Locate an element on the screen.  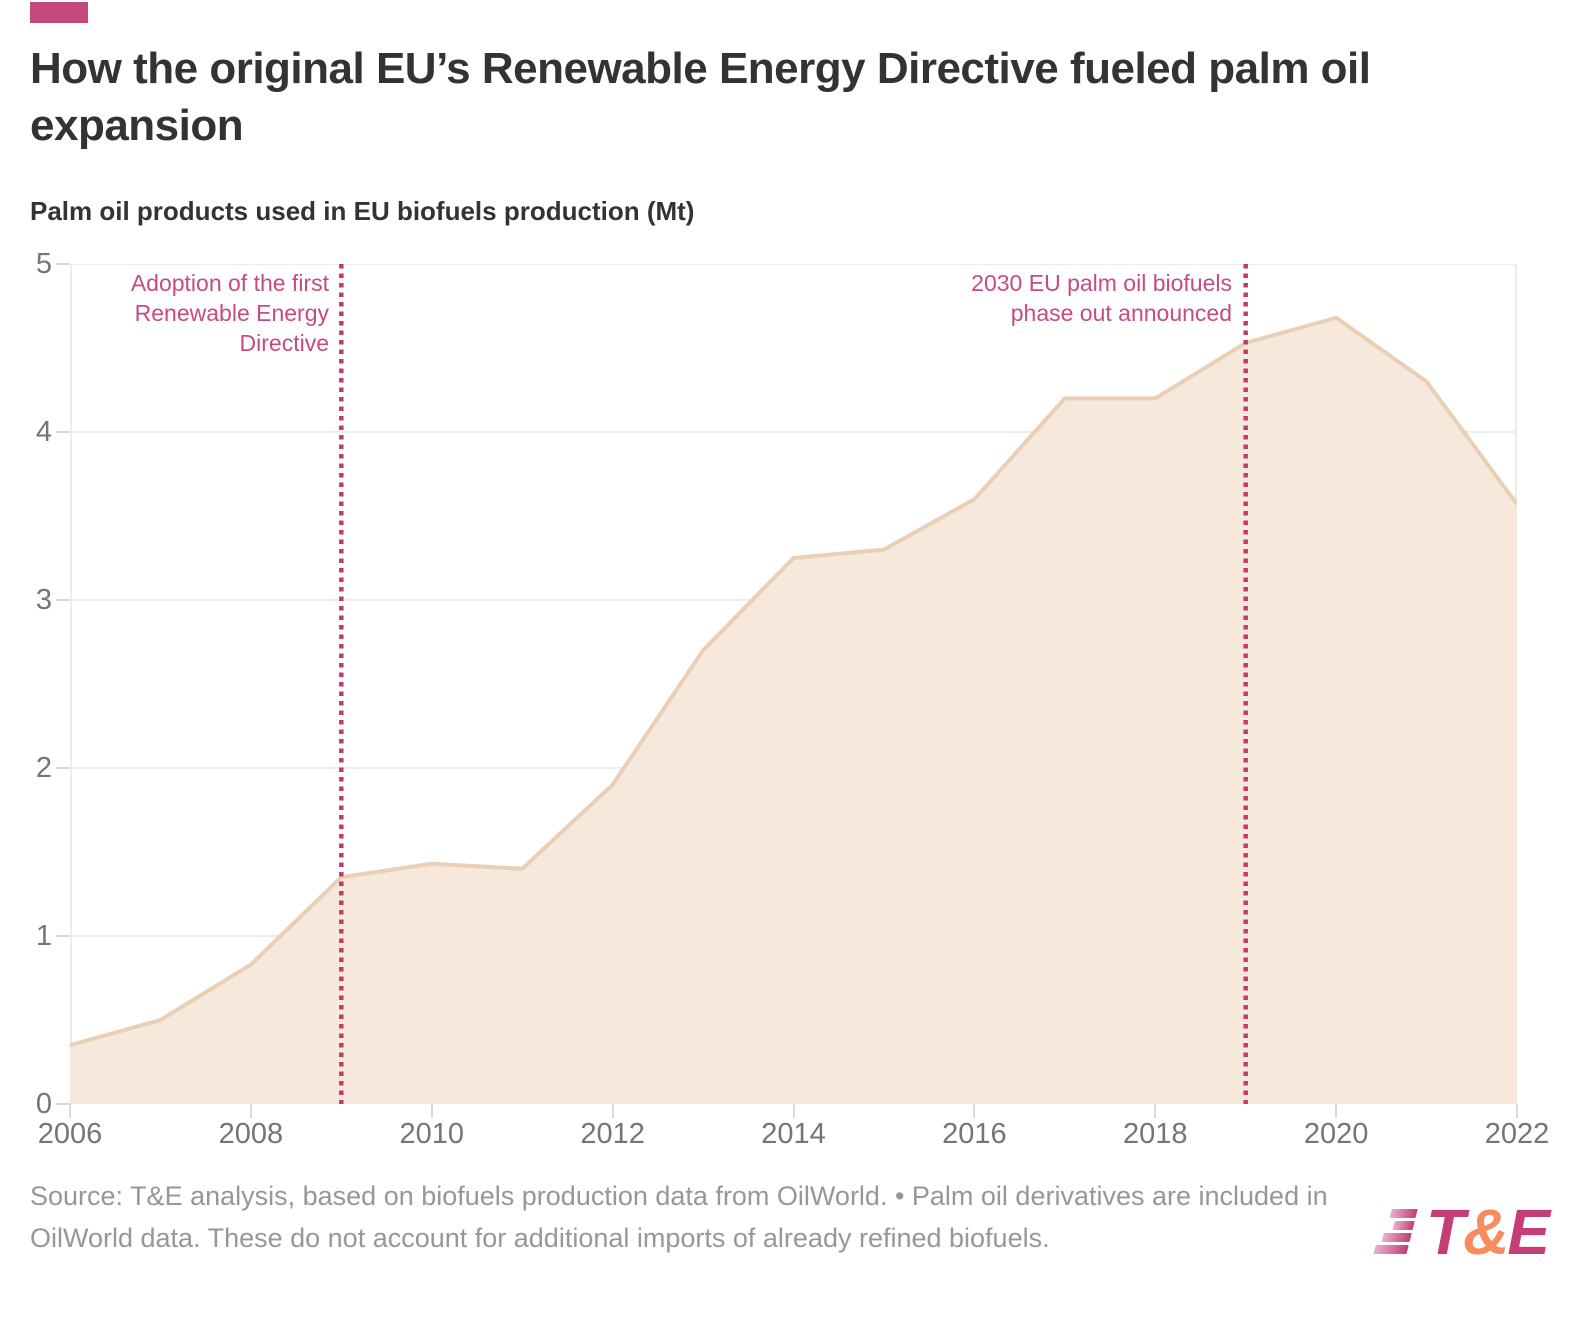
te-logo-text: T&E is located at coordinates (1488, 1232).